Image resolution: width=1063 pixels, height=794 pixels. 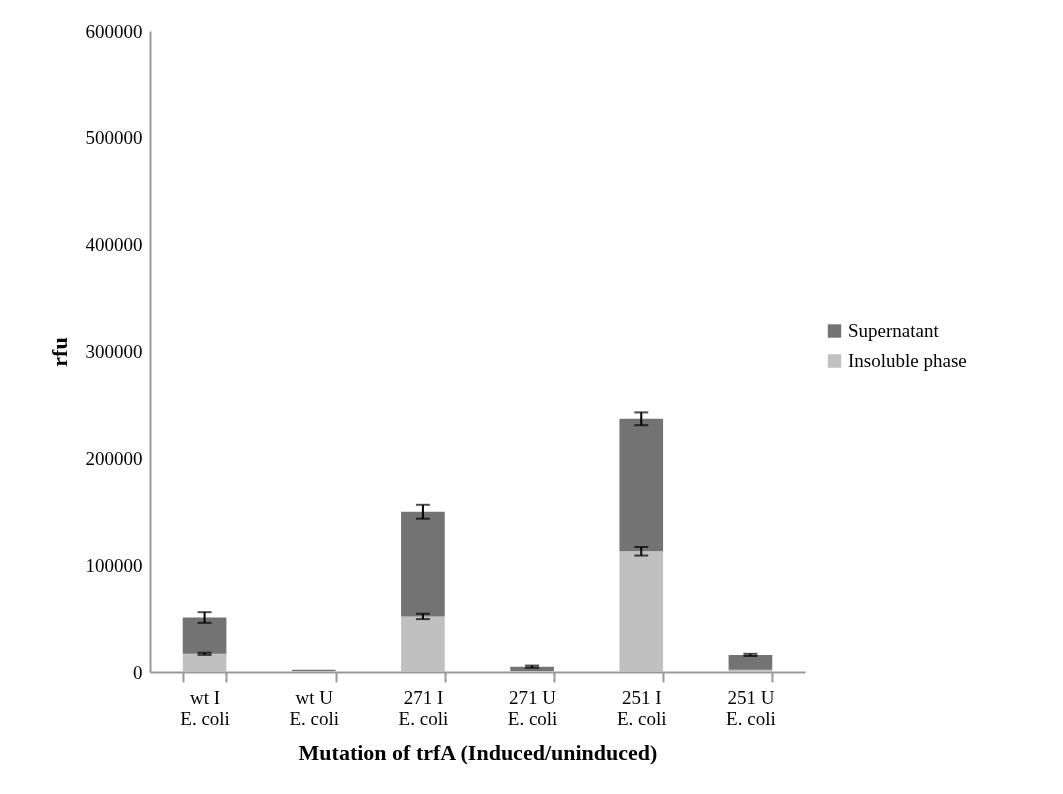 I want to click on x-tick-label: wt I E. coli, so click(x=205, y=707).